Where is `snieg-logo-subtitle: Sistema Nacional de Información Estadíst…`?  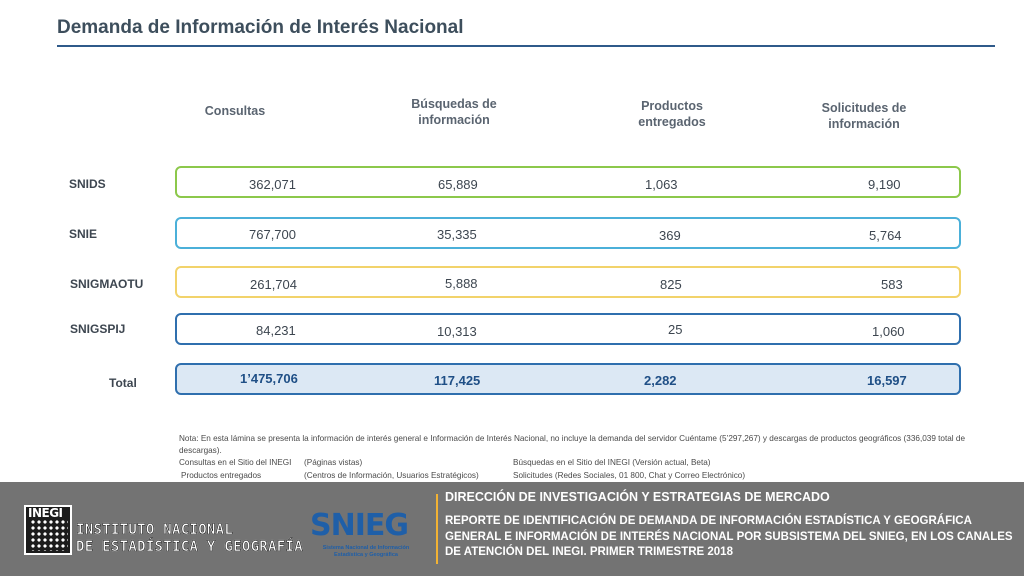
snieg-logo-subtitle: Sistema Nacional de Información Estadíst… is located at coordinates (366, 551).